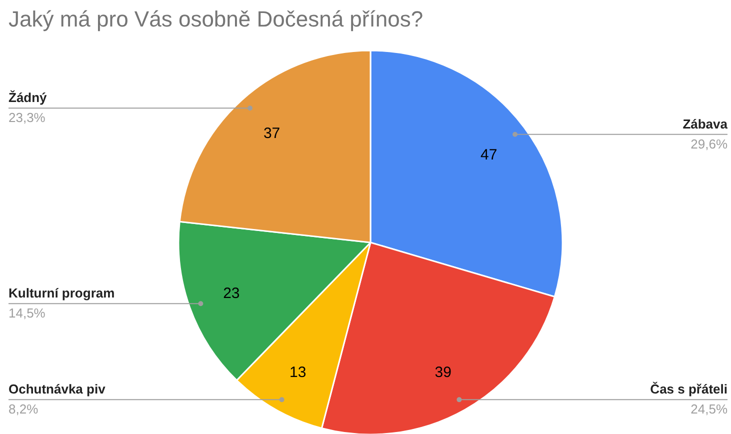  I want to click on slice-label: Kulturní program, so click(61, 293).